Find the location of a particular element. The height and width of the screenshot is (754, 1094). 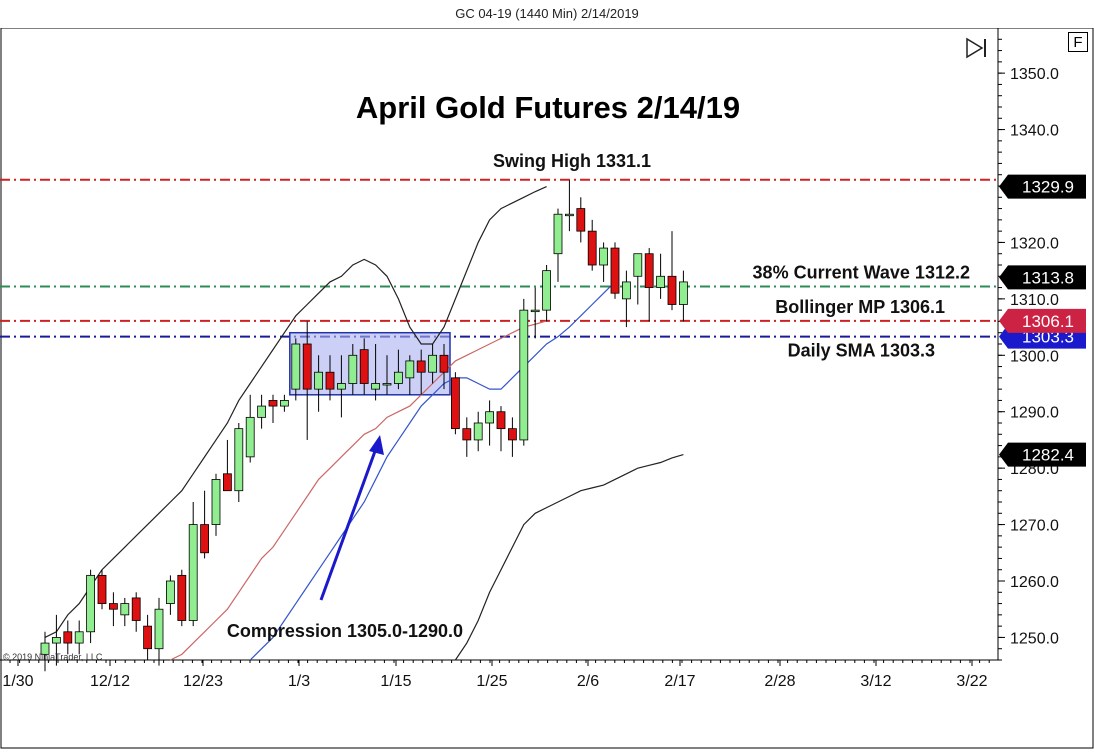

badge-bollinger-mp-text: 1306.1 is located at coordinates (1048, 321).